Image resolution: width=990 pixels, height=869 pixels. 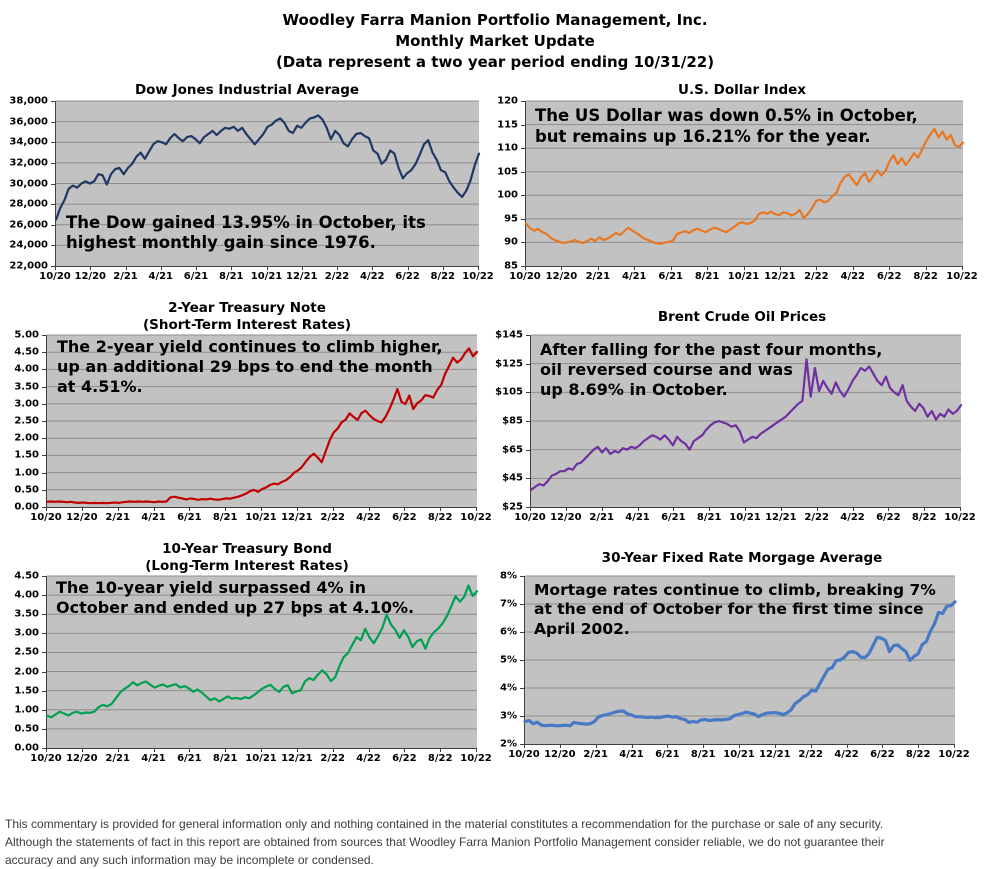 I want to click on y-tick-label: 2%, so click(x=508, y=744).